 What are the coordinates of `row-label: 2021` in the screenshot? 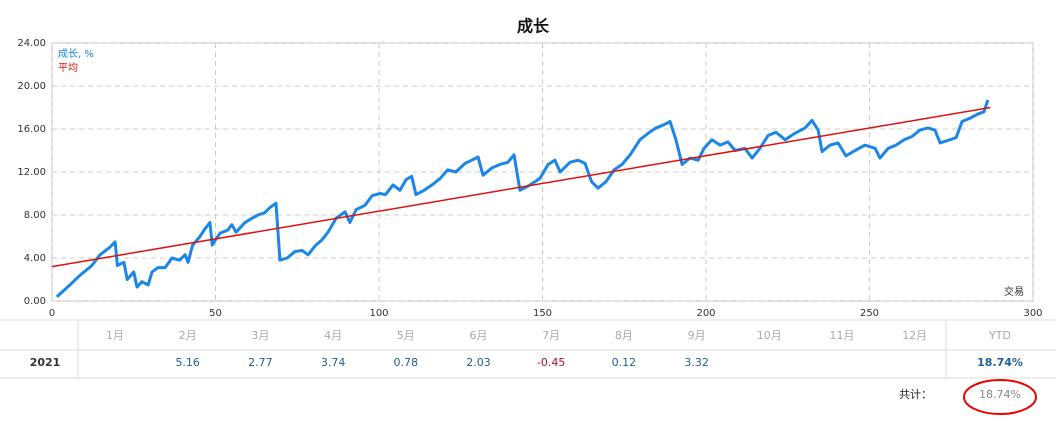 It's located at (45, 362).